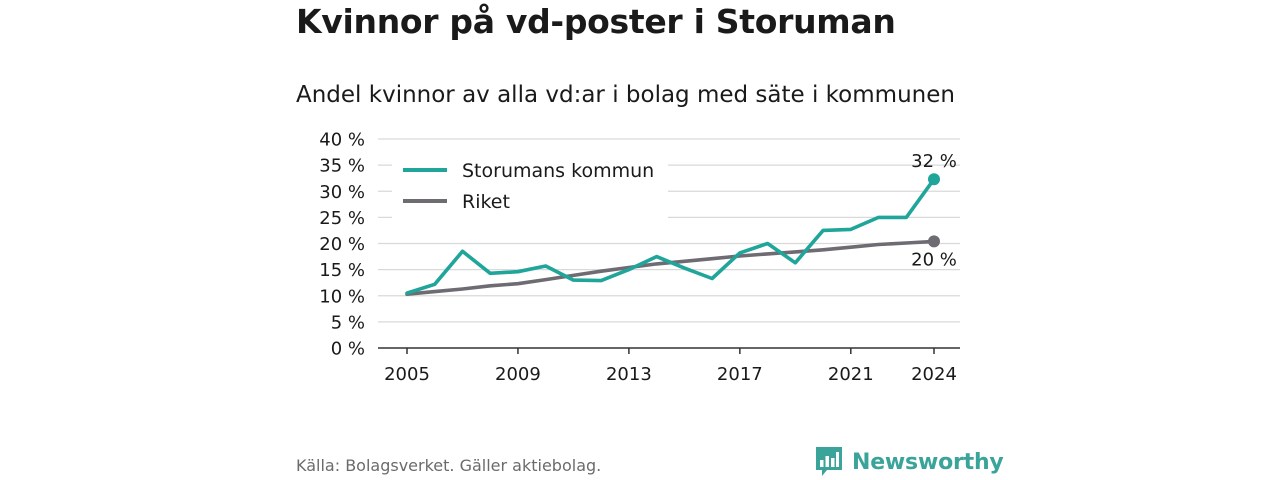  What do you see at coordinates (928, 462) in the screenshot?
I see `brand-name: Newsworthy` at bounding box center [928, 462].